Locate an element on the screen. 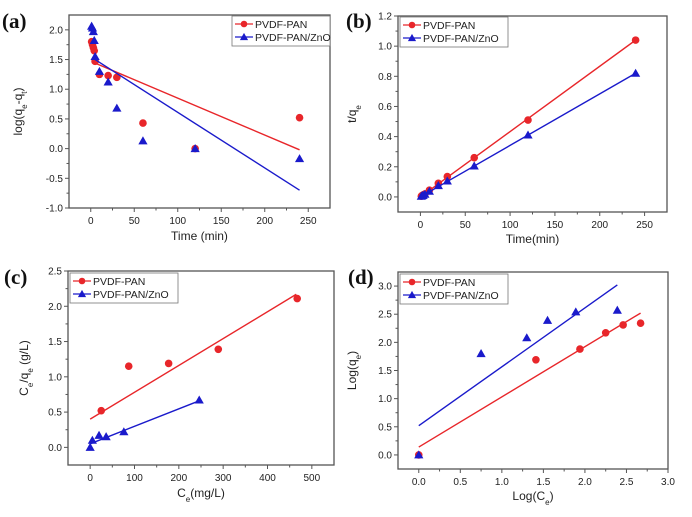  y-tick-label: -1.0 is located at coordinates (55, 209).